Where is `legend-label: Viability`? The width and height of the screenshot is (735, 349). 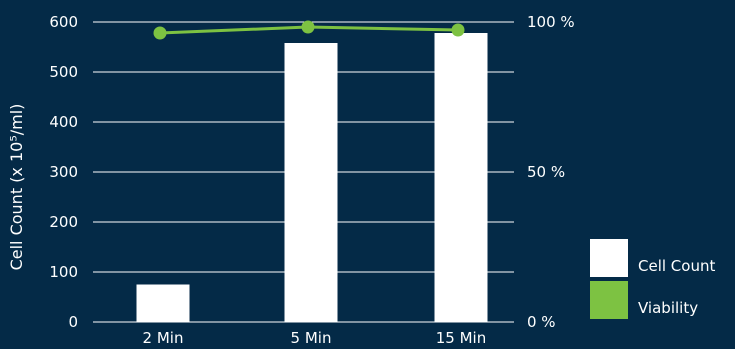
legend-label: Viability is located at coordinates (668, 308).